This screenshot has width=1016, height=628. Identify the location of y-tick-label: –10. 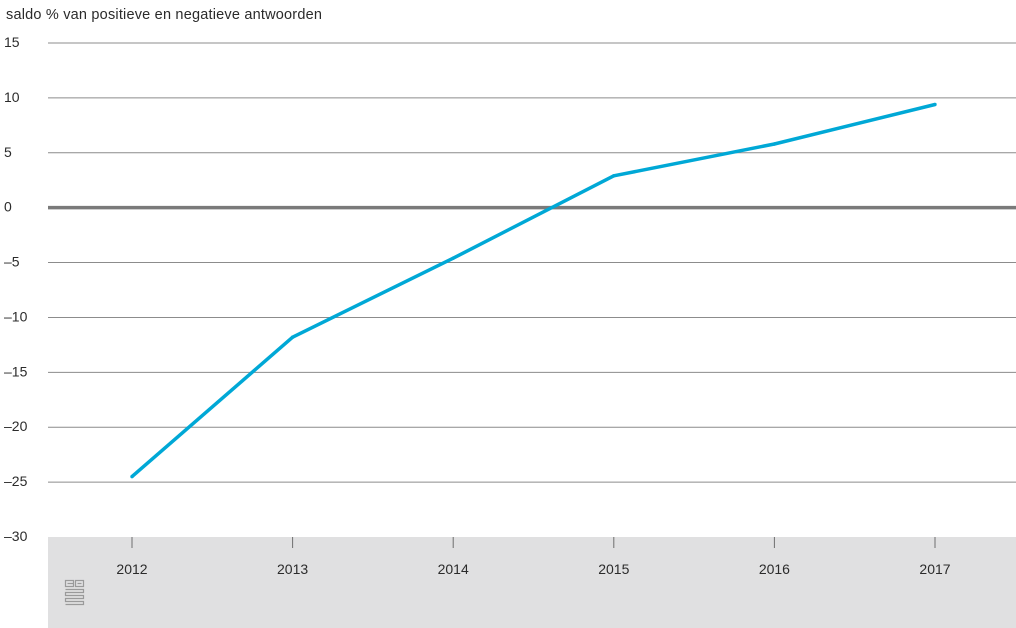
(16, 316).